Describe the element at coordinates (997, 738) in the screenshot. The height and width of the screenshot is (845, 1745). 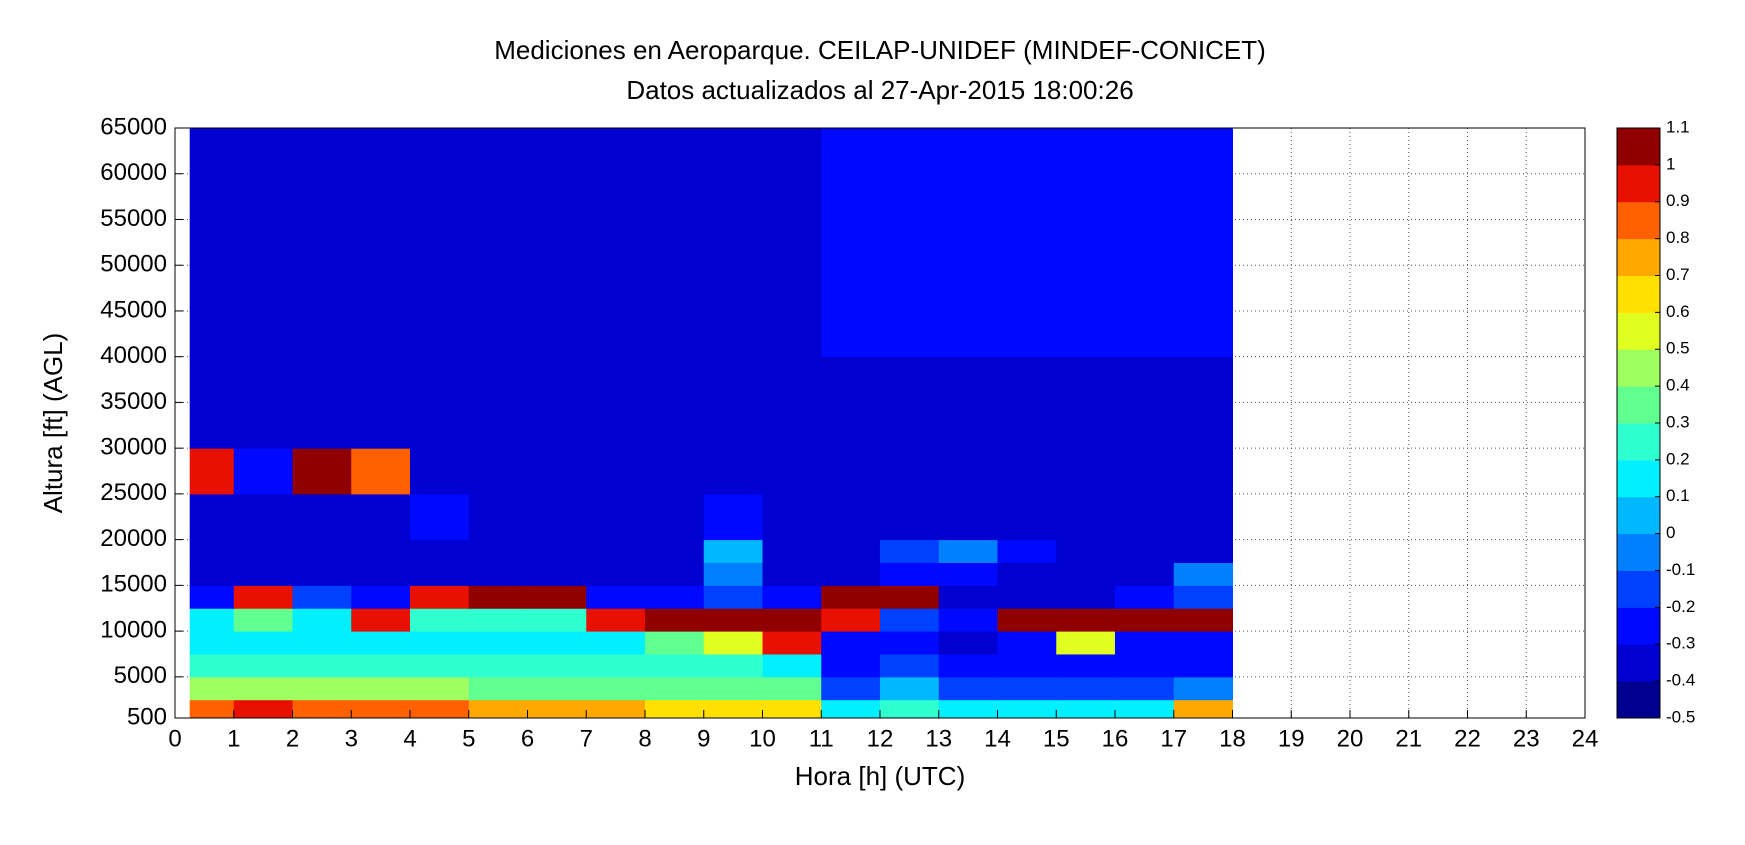
I see `x-tick-label: 14` at that location.